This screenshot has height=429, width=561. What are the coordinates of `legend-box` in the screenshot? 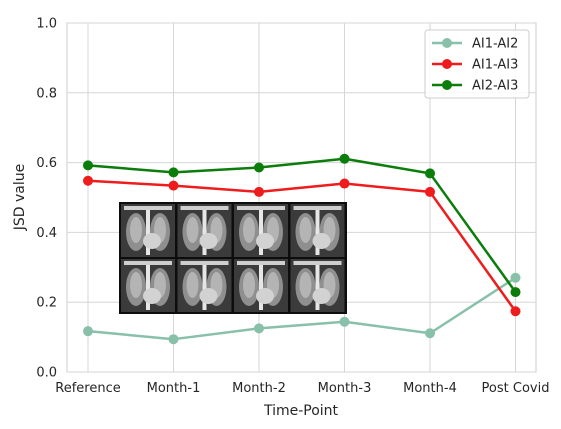 It's located at (477, 64).